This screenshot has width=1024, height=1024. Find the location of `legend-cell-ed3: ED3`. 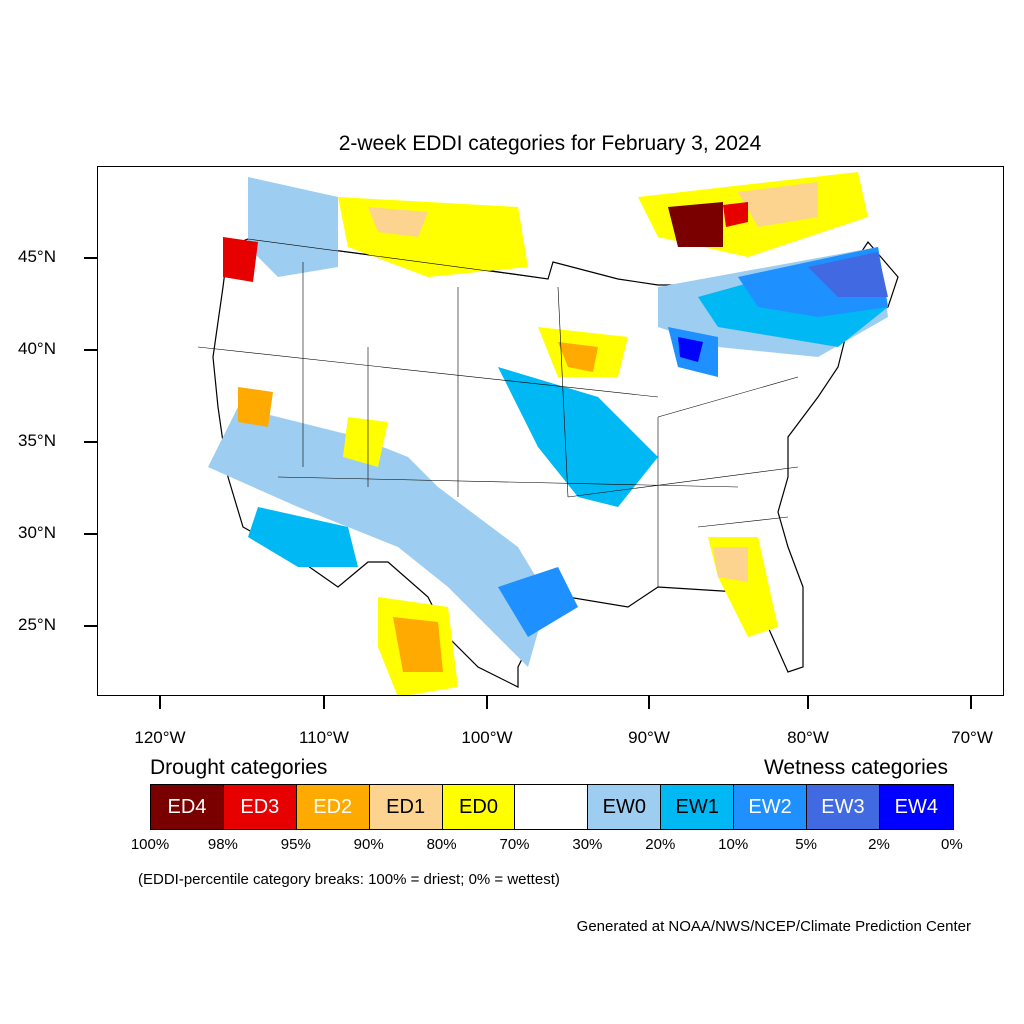

legend-cell-ed3: ED3 is located at coordinates (260, 807).